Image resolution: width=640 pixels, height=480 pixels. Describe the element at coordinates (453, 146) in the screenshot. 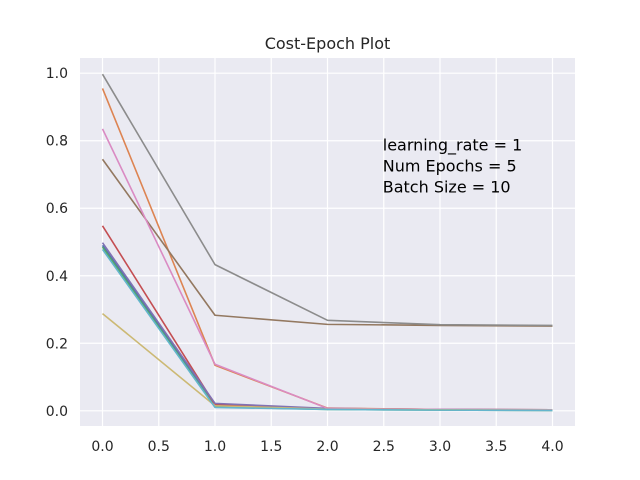

I see `annotation-line: learning_rate = 1` at that location.